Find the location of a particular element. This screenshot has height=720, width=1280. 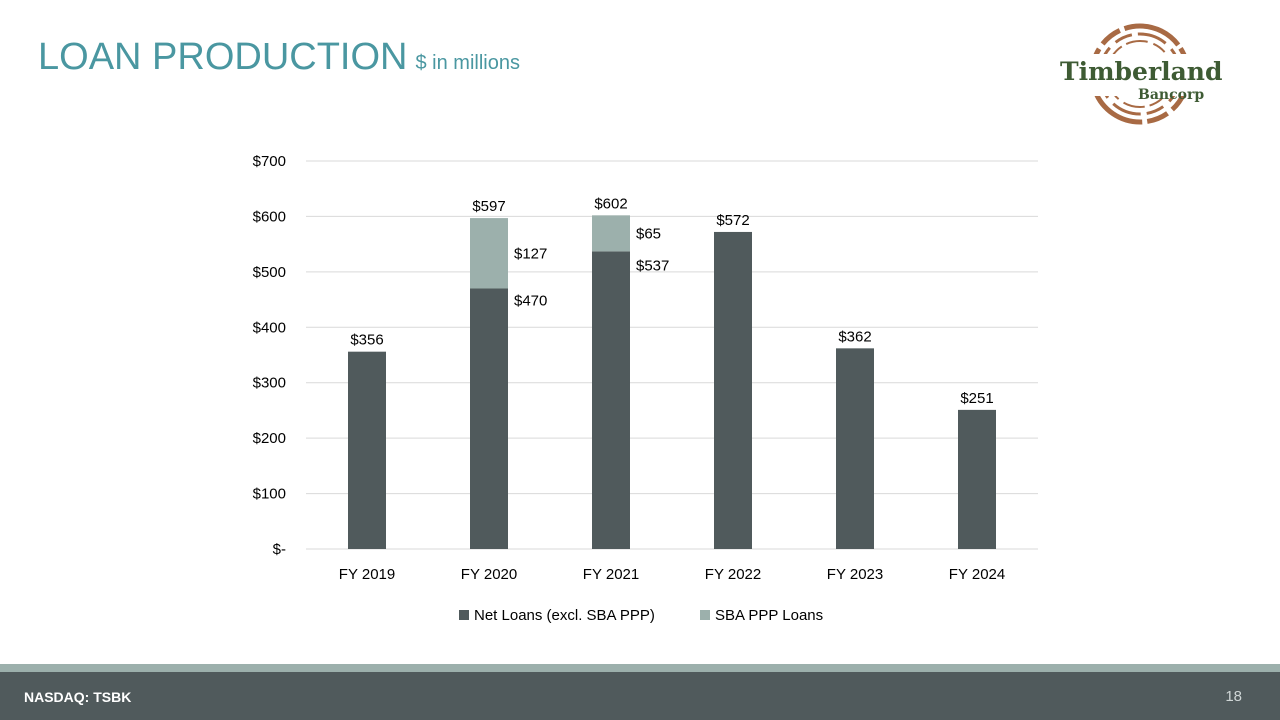

ppp-segment-label: $65 is located at coordinates (648, 233).